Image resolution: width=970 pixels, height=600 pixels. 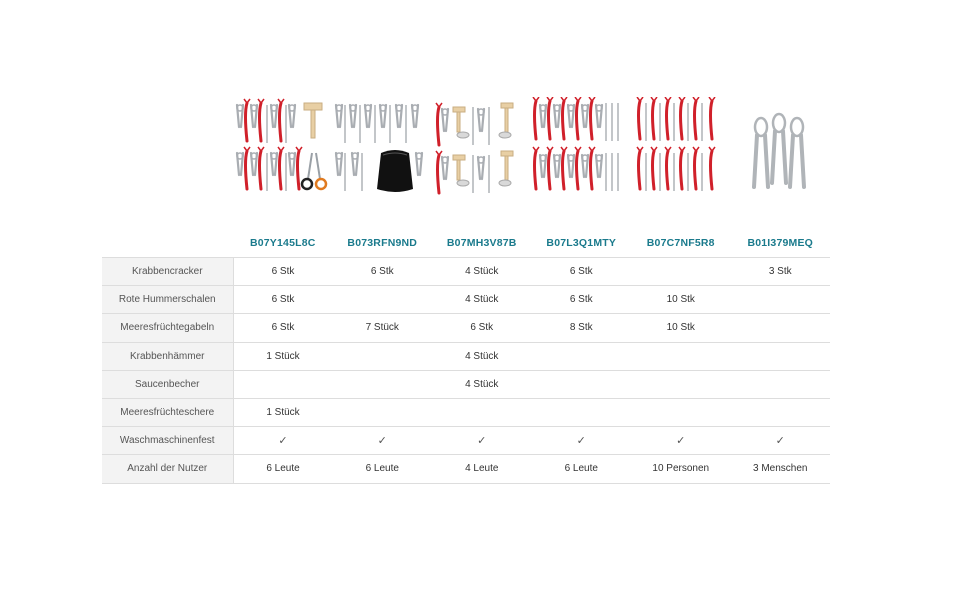 I want to click on crackers-red-shellers-forks-icon, so click(x=575, y=144).